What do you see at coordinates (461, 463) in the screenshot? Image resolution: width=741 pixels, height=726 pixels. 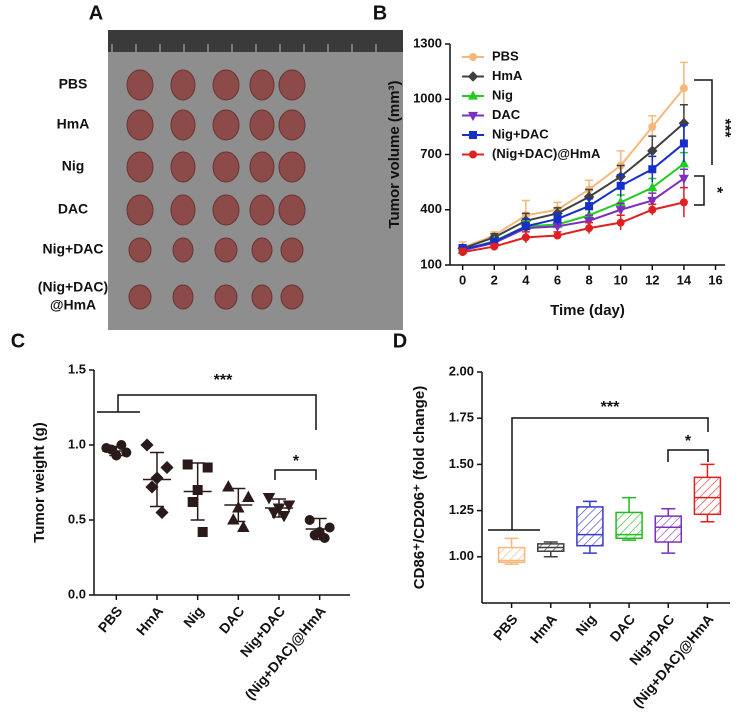 I see `y-tick-label: 1.50` at bounding box center [461, 463].